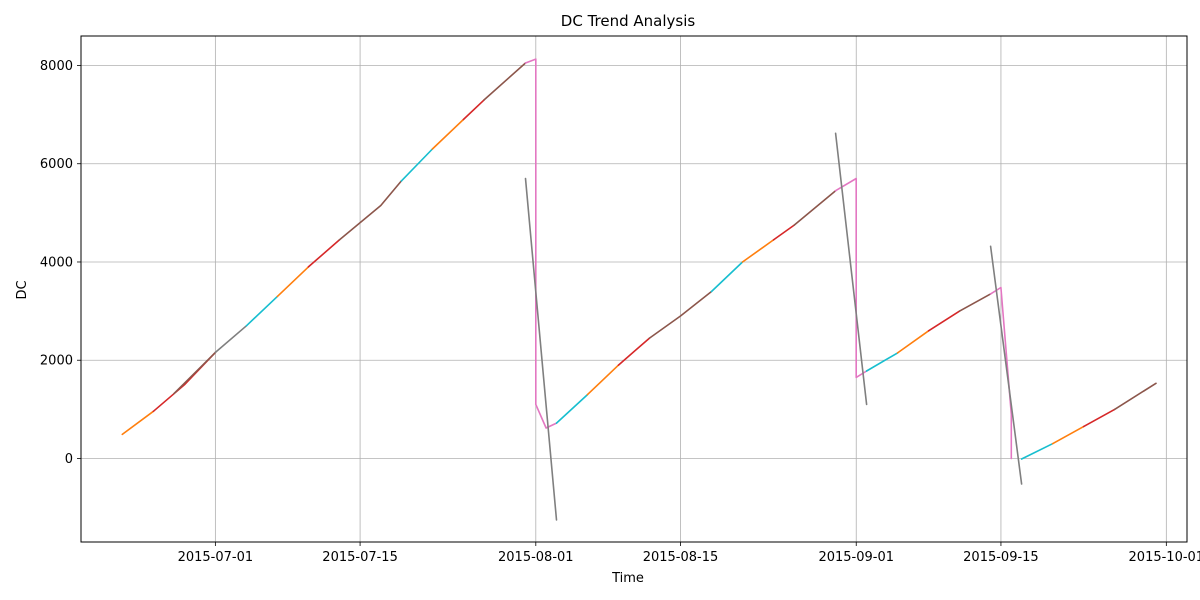 The height and width of the screenshot is (600, 1200). What do you see at coordinates (1164, 557) in the screenshot?
I see `x-tick-label: 2015-10-01` at bounding box center [1164, 557].